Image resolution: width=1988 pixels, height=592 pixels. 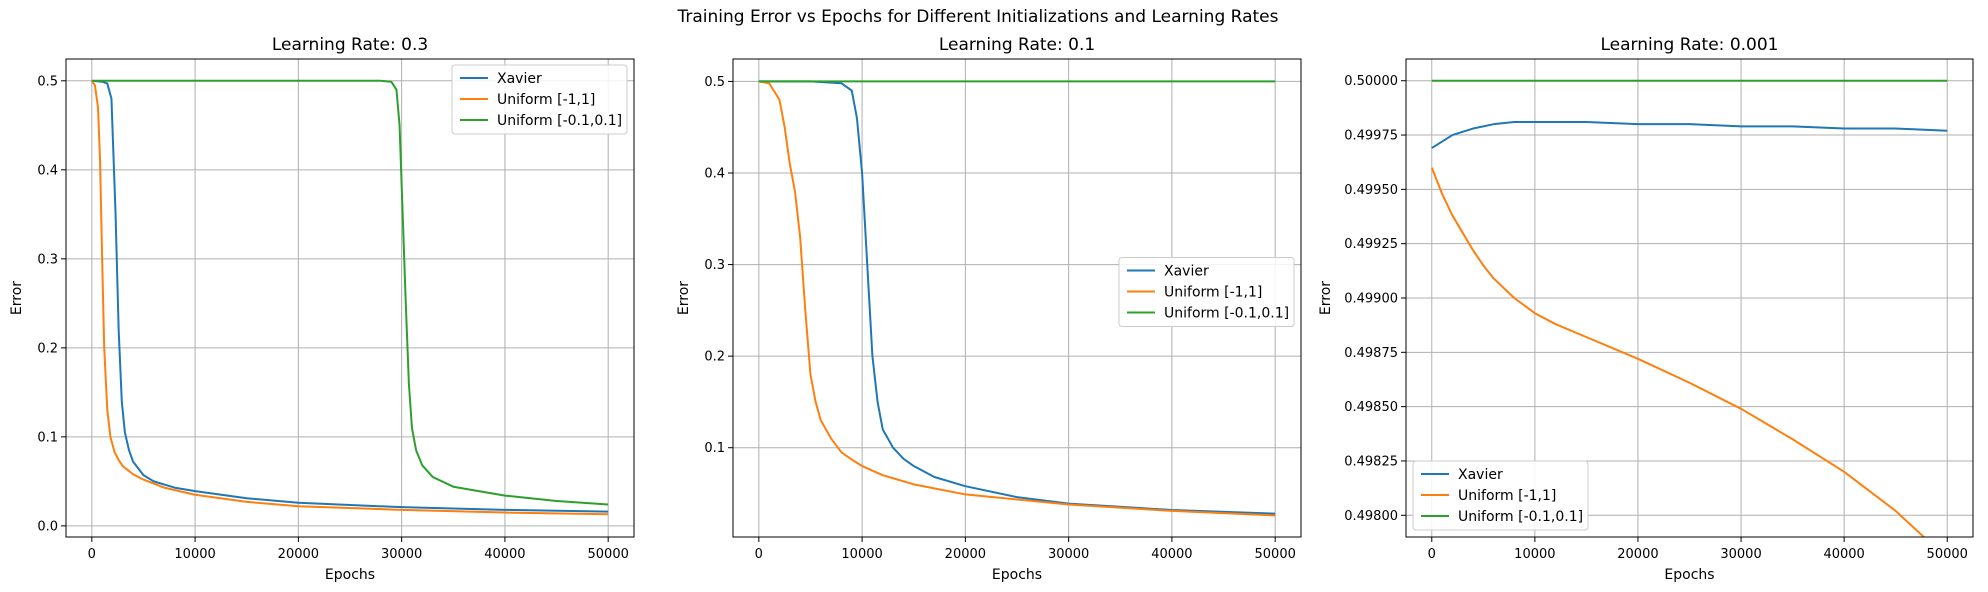 What do you see at coordinates (350, 45) in the screenshot?
I see `subplot-title: Learning Rate: 0.3` at bounding box center [350, 45].